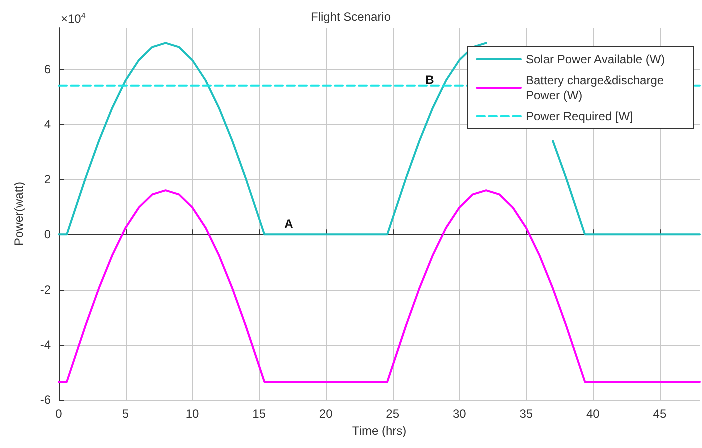 This screenshot has height=448, width=702. I want to click on y-tick-label: 2, so click(48, 179).